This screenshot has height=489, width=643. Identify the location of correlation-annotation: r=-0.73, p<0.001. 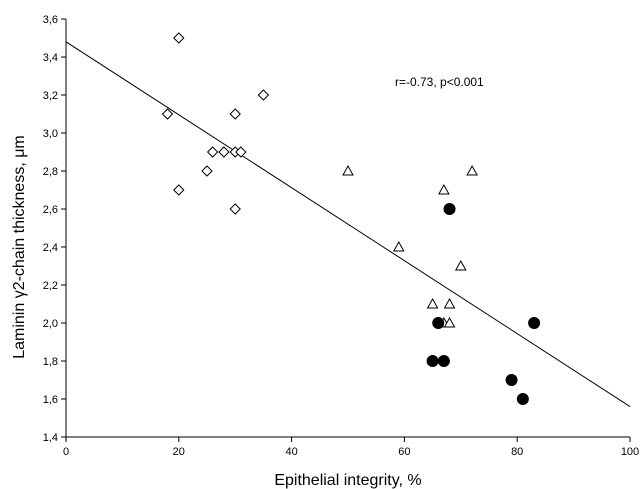
(439, 82).